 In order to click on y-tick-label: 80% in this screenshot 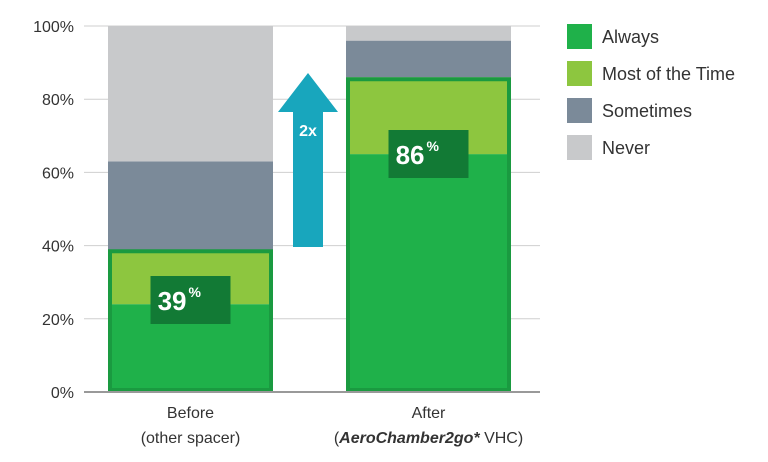, I will do `click(58, 100)`.